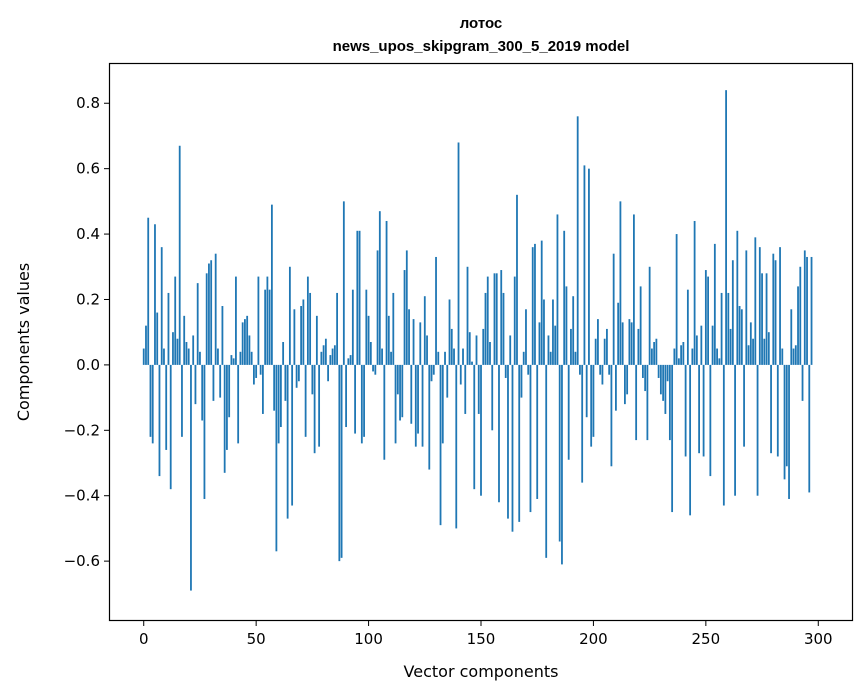  Describe the element at coordinates (88, 299) in the screenshot. I see `y-tick-label: 0.2` at that location.